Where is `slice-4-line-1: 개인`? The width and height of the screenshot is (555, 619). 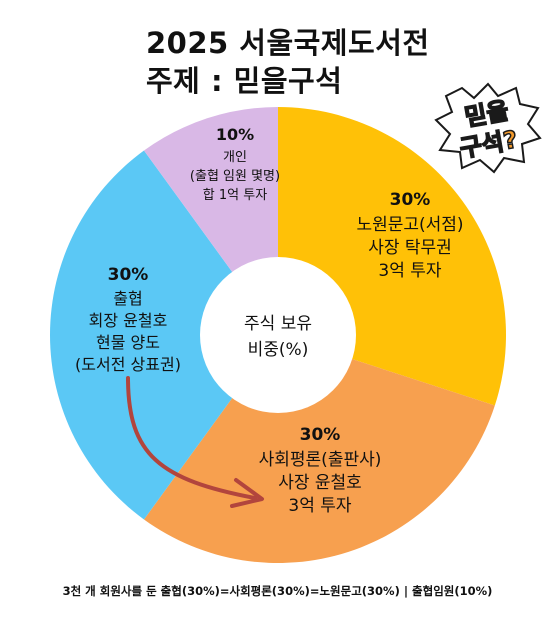
slice-4-line-1: 개인 is located at coordinates (235, 157).